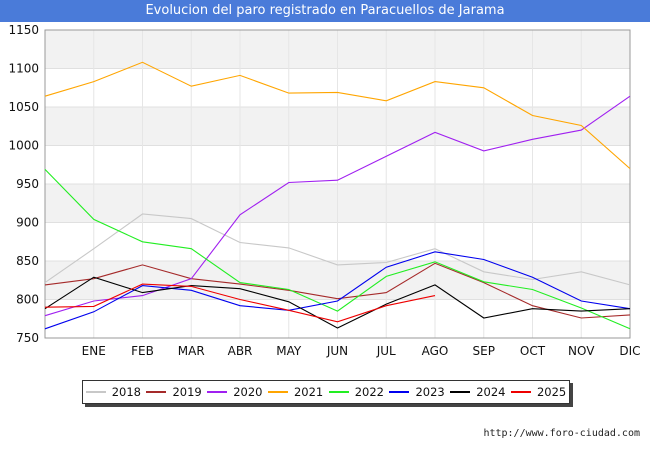 The height and width of the screenshot is (450, 650). I want to click on legend-item-2025: 2025, so click(538, 392).